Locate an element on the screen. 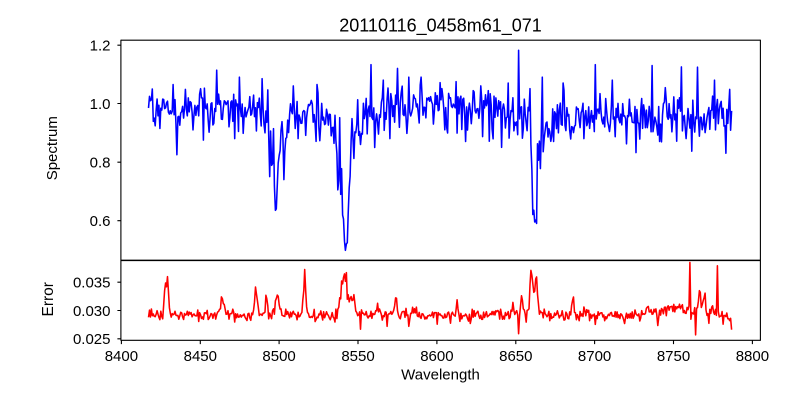  svg-text: 8750 is located at coordinates (673, 356).